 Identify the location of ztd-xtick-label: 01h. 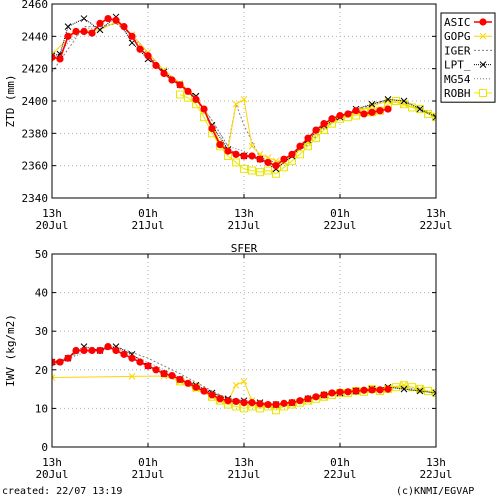
(340, 213).